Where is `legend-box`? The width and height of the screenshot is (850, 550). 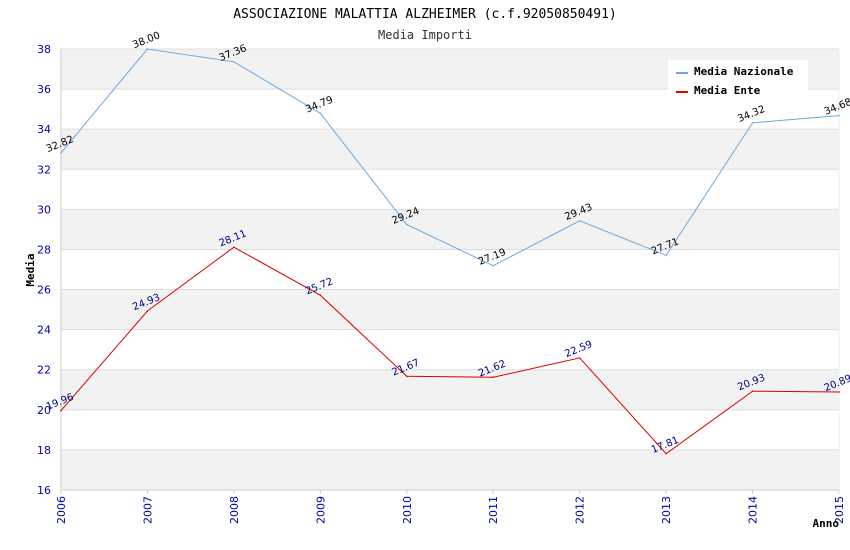
legend-box is located at coordinates (738, 80).